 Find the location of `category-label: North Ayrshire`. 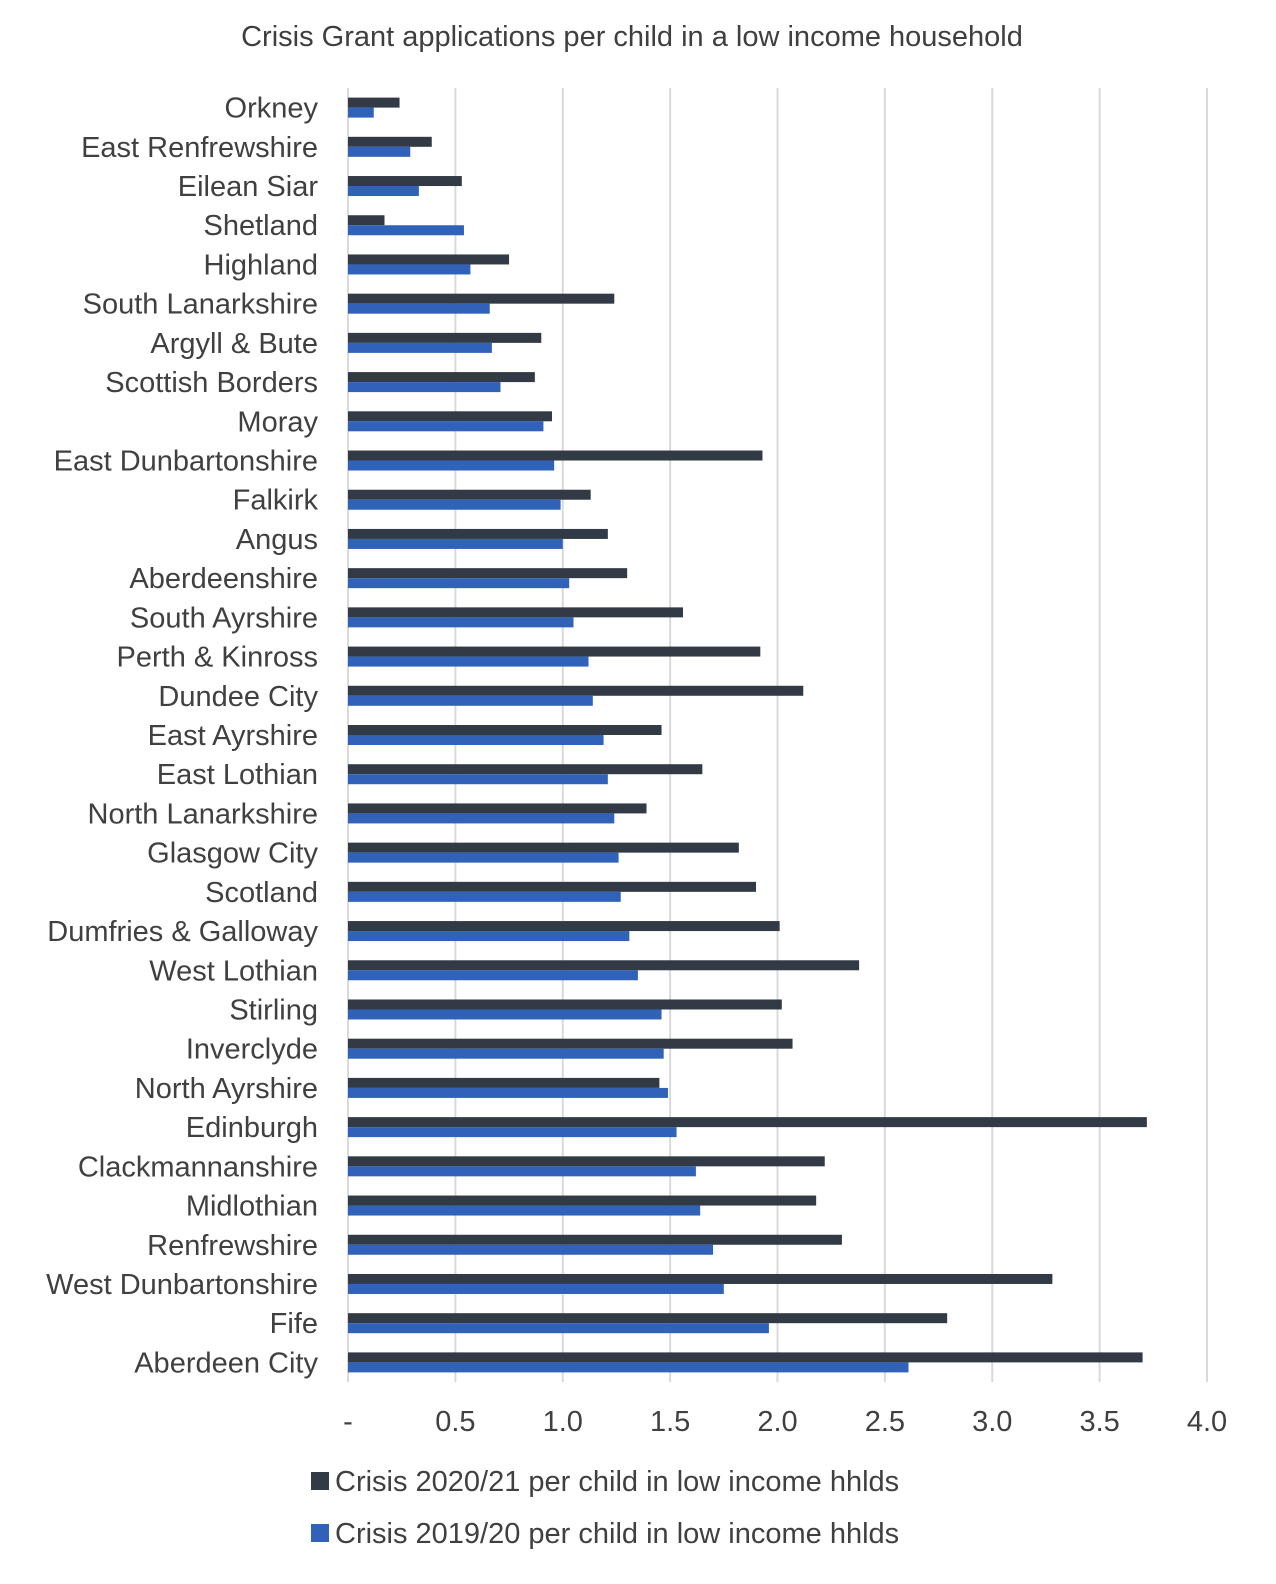

category-label: North Ayrshire is located at coordinates (226, 1089).